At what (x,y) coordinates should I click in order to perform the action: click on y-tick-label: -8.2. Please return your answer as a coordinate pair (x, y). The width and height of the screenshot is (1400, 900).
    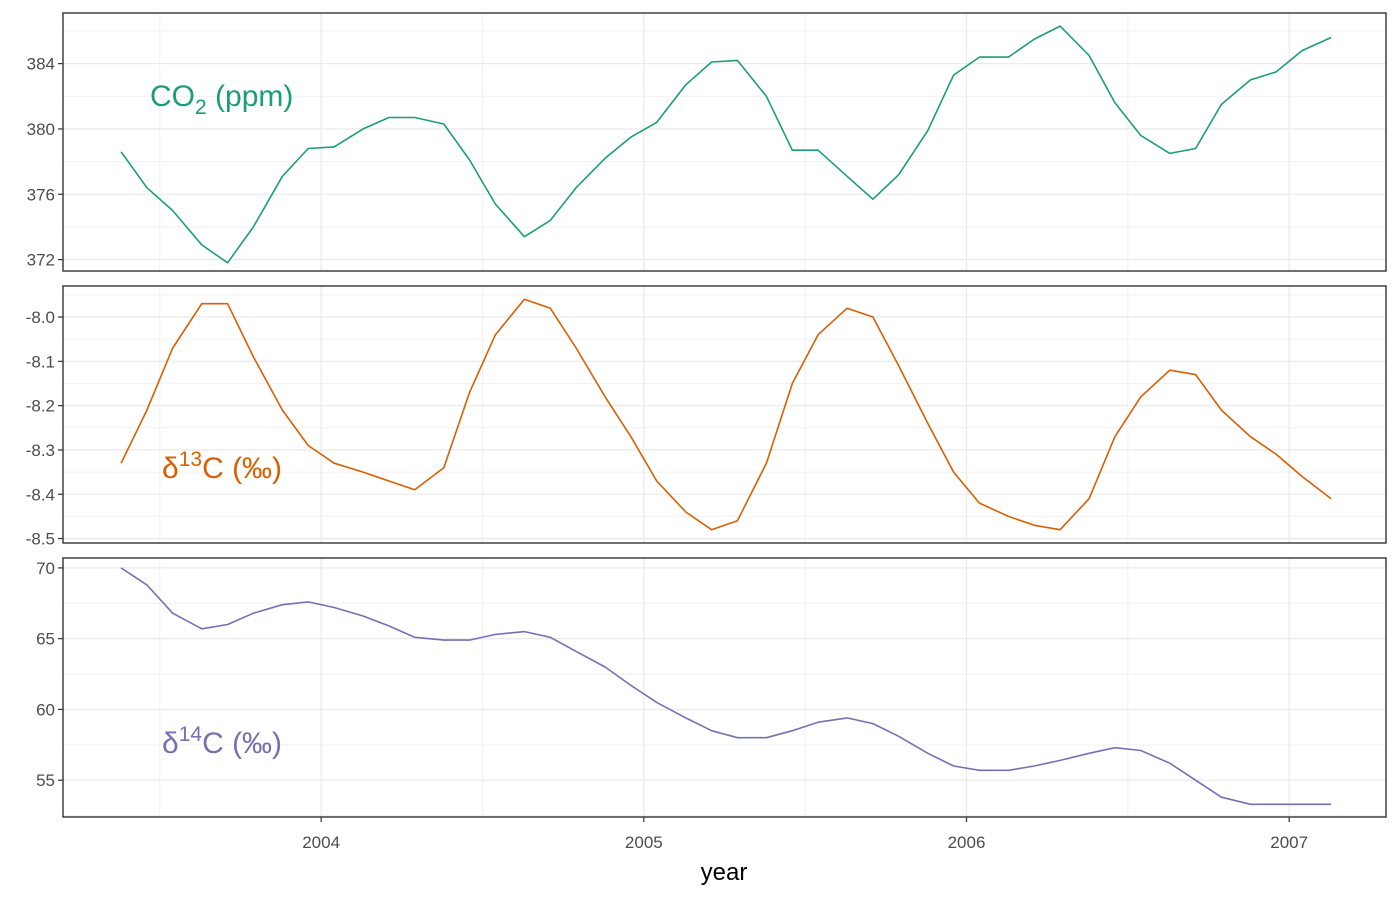
    Looking at the image, I should click on (40, 406).